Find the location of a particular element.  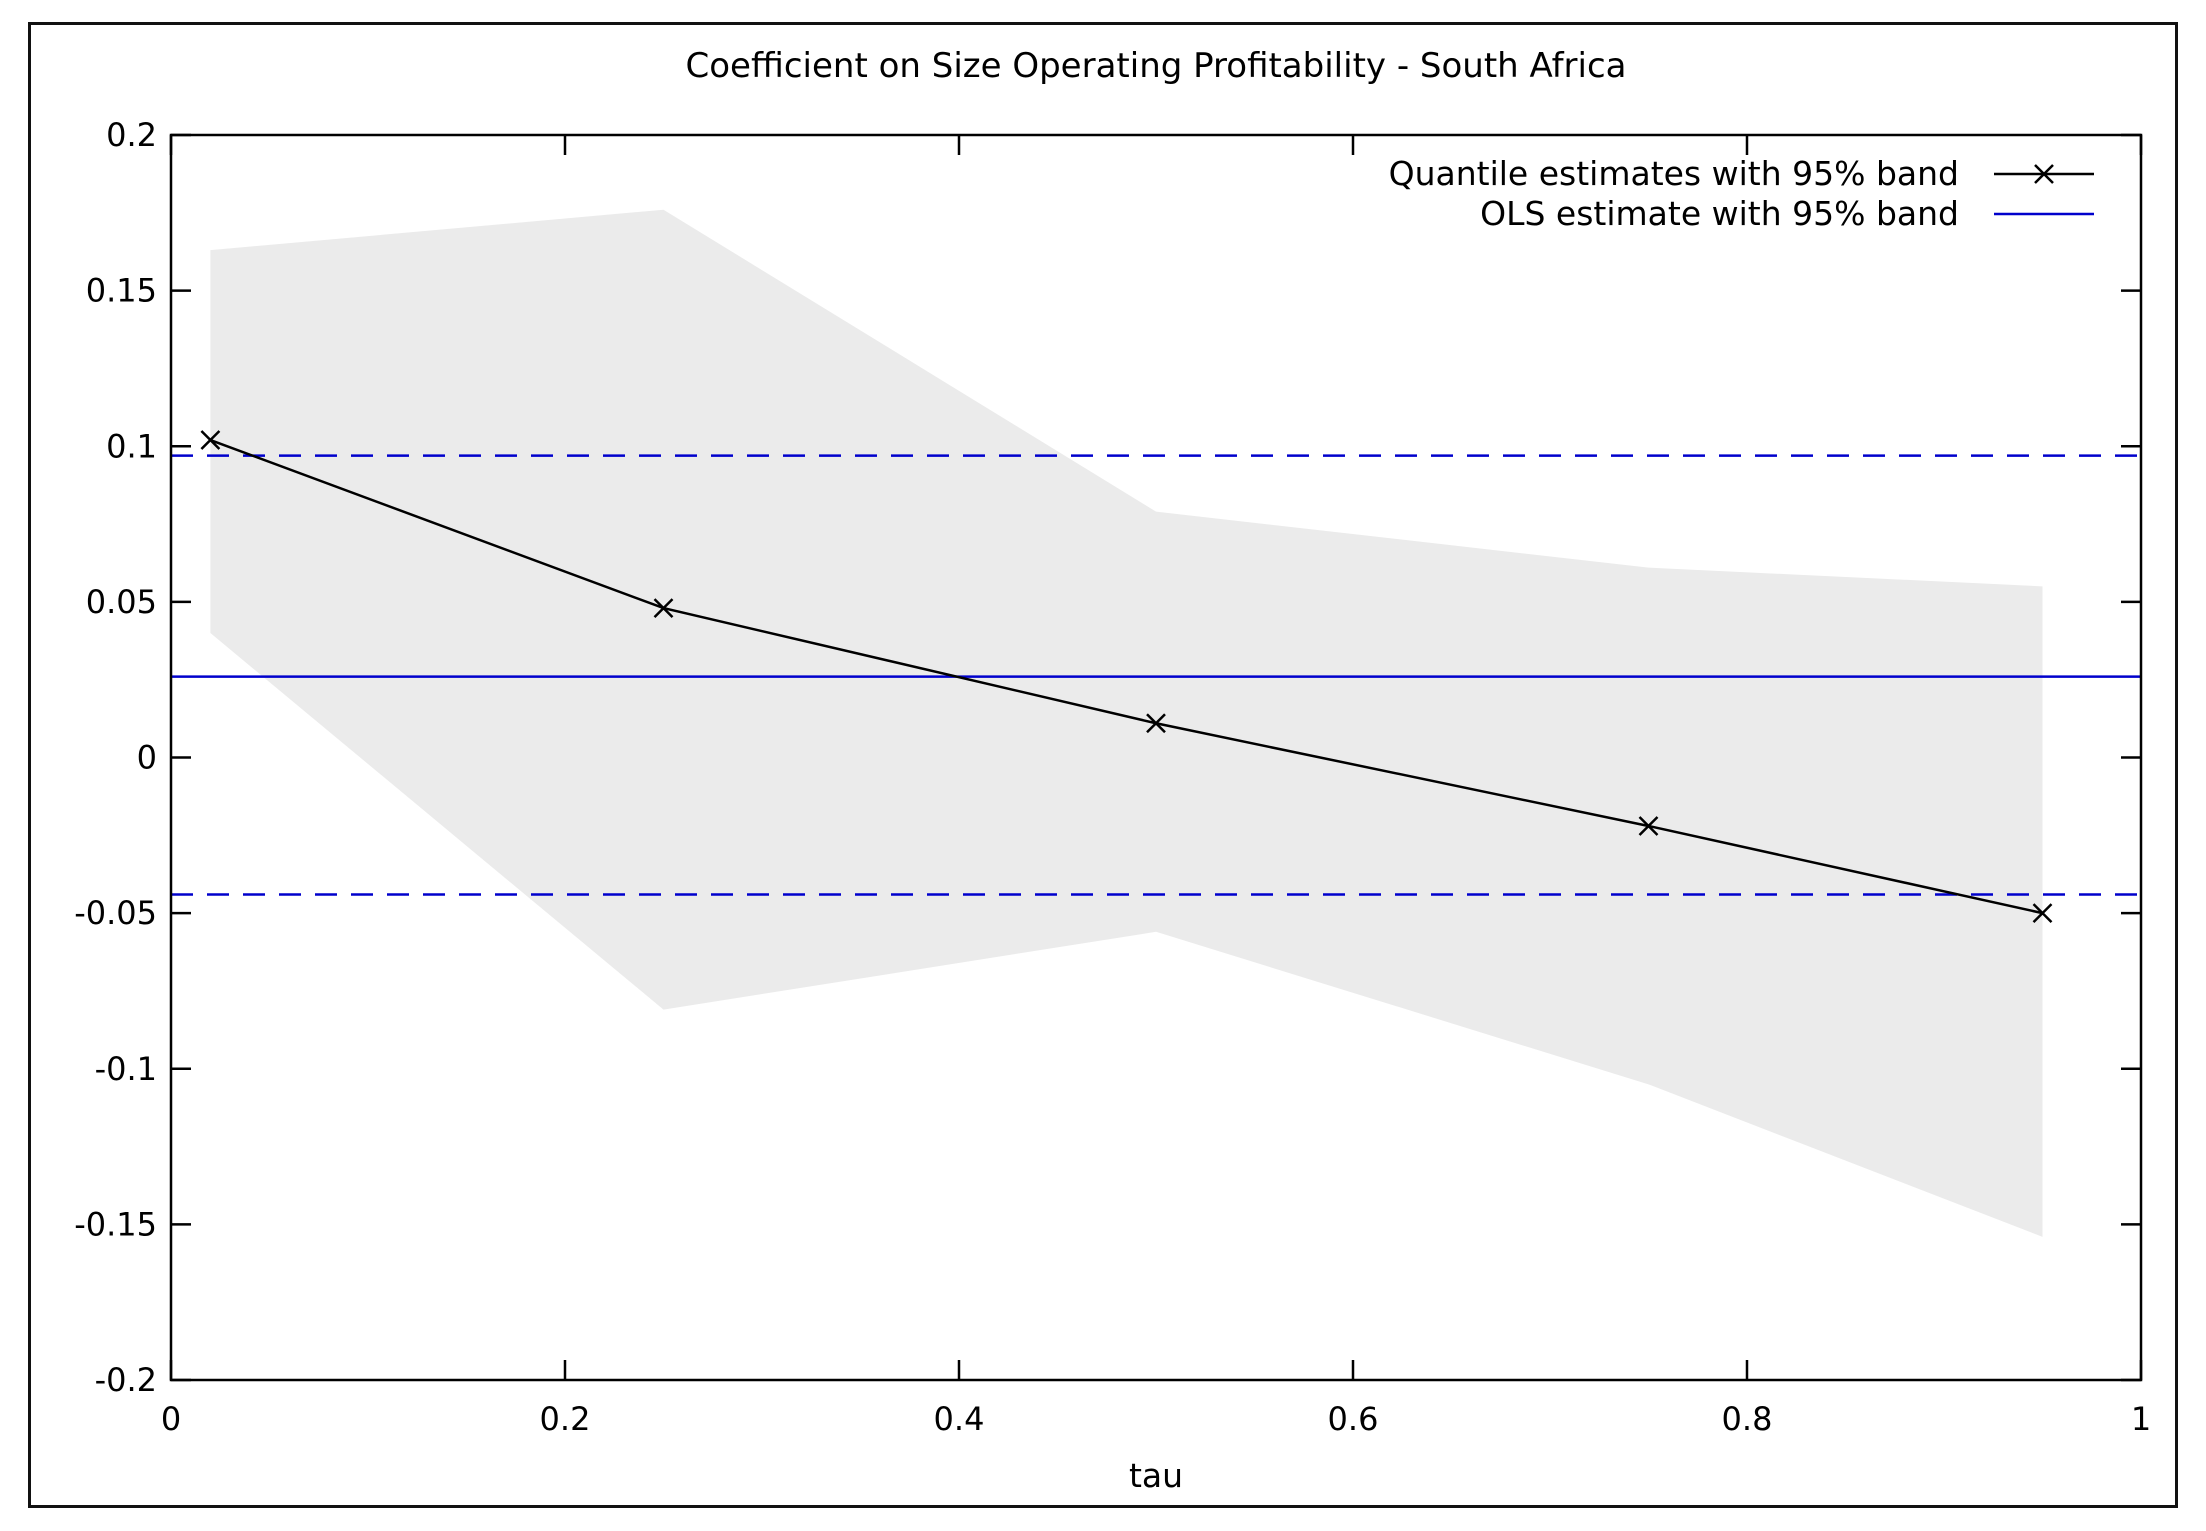

x-tick-label: 0.4 is located at coordinates (959, 1419).